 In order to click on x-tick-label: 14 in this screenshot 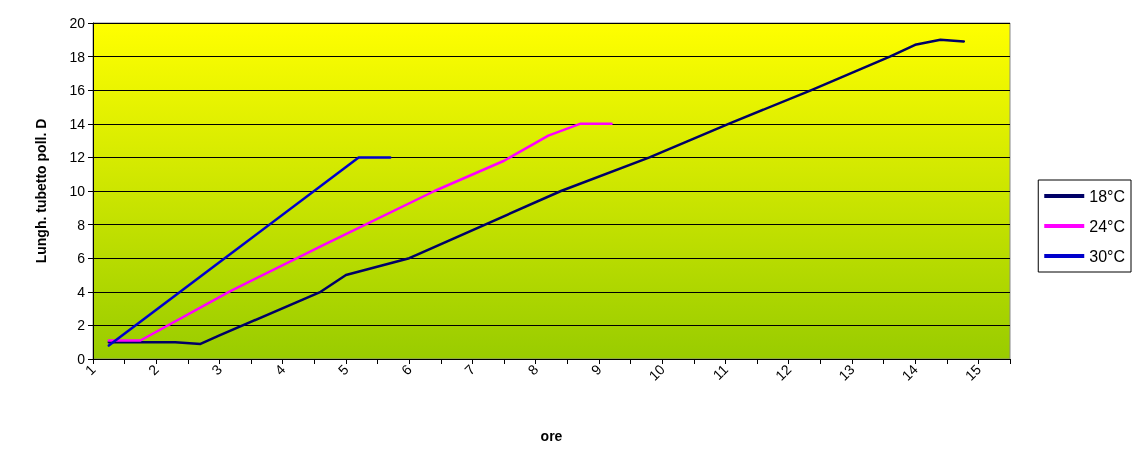, I will do `click(909, 372)`.